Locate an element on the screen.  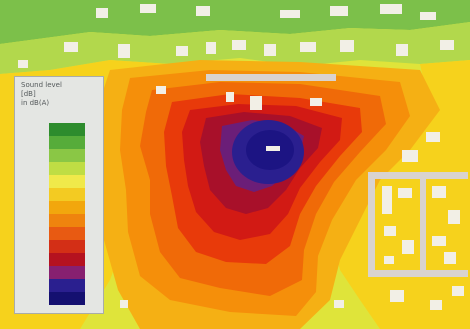
outer-green-band is located at coordinates (235, 22).